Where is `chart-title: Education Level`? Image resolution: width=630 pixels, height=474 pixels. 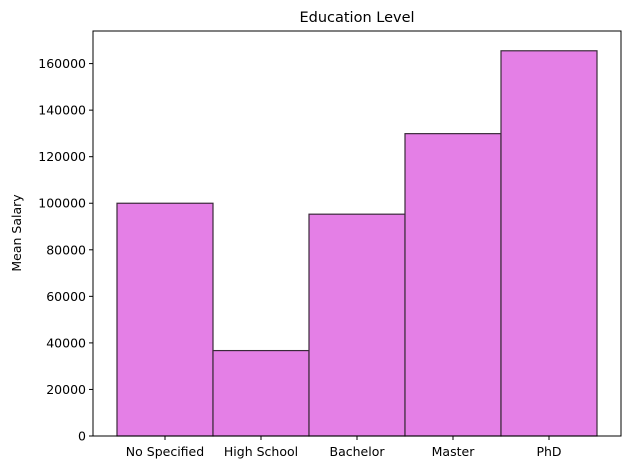 chart-title: Education Level is located at coordinates (356, 18).